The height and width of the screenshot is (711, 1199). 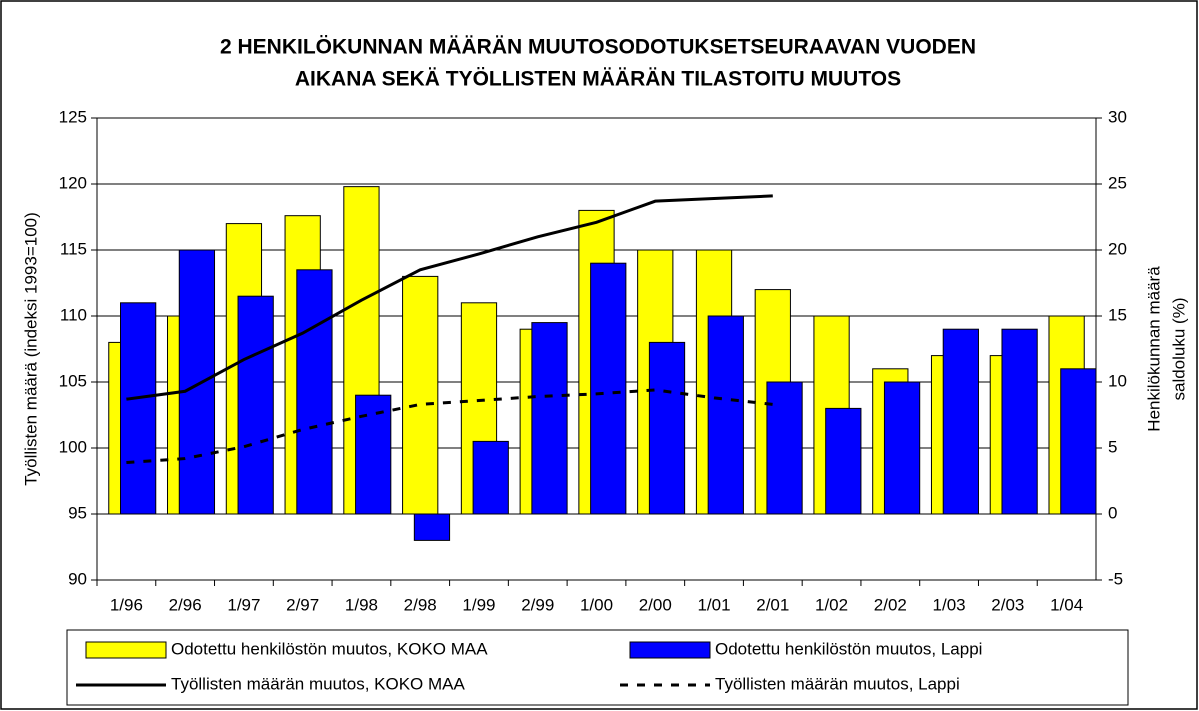 What do you see at coordinates (73, 446) in the screenshot?
I see `y-tick-label: 100` at bounding box center [73, 446].